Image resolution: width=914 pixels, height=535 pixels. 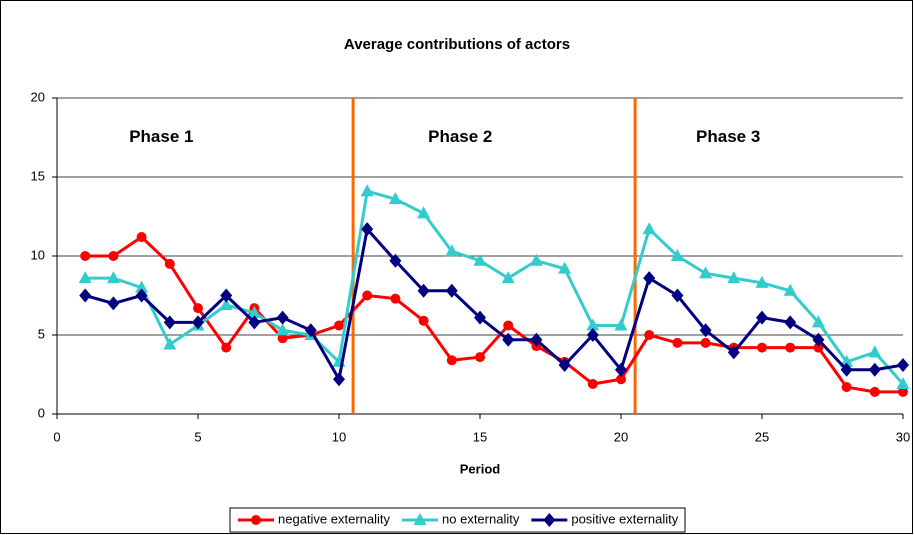 I want to click on legend-box, so click(x=457, y=520).